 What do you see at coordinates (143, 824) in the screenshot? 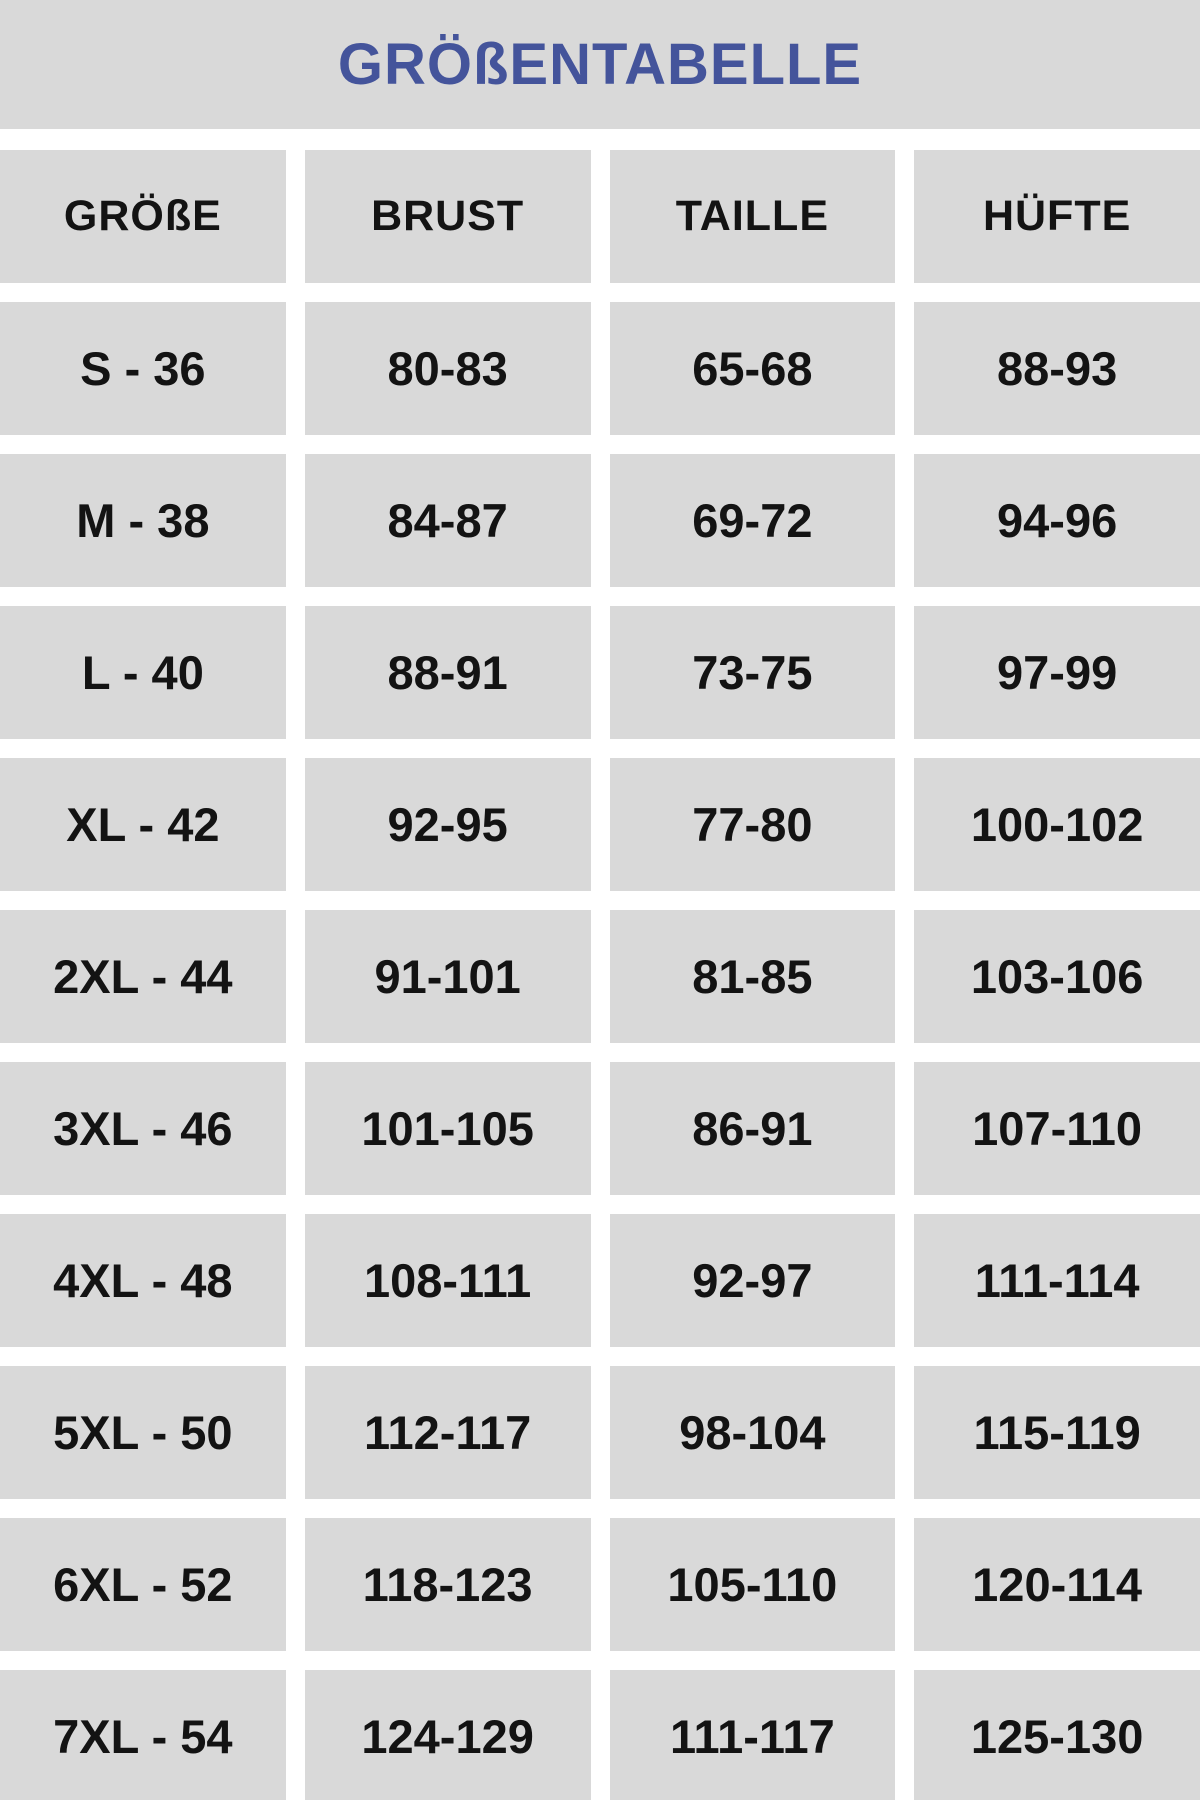
I see `size-label-cell: XL - 42` at bounding box center [143, 824].